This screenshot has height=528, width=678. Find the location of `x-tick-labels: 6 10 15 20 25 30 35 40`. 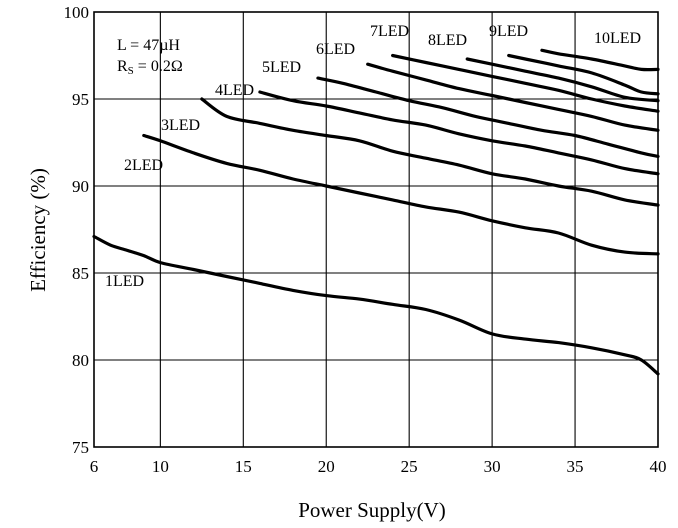

x-tick-labels: 6 10 15 20 25 30 35 40 is located at coordinates (378, 466).